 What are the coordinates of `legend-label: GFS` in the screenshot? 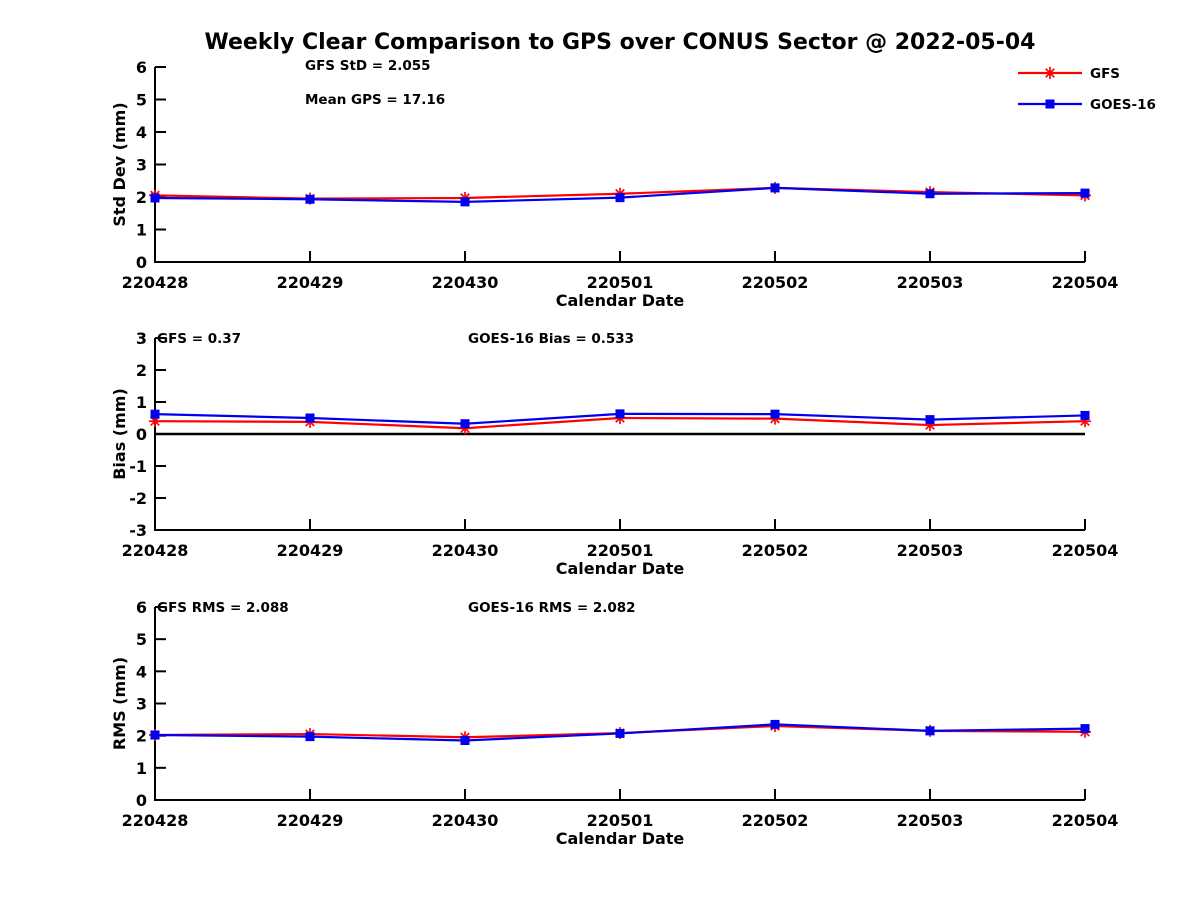 It's located at (1105, 74).